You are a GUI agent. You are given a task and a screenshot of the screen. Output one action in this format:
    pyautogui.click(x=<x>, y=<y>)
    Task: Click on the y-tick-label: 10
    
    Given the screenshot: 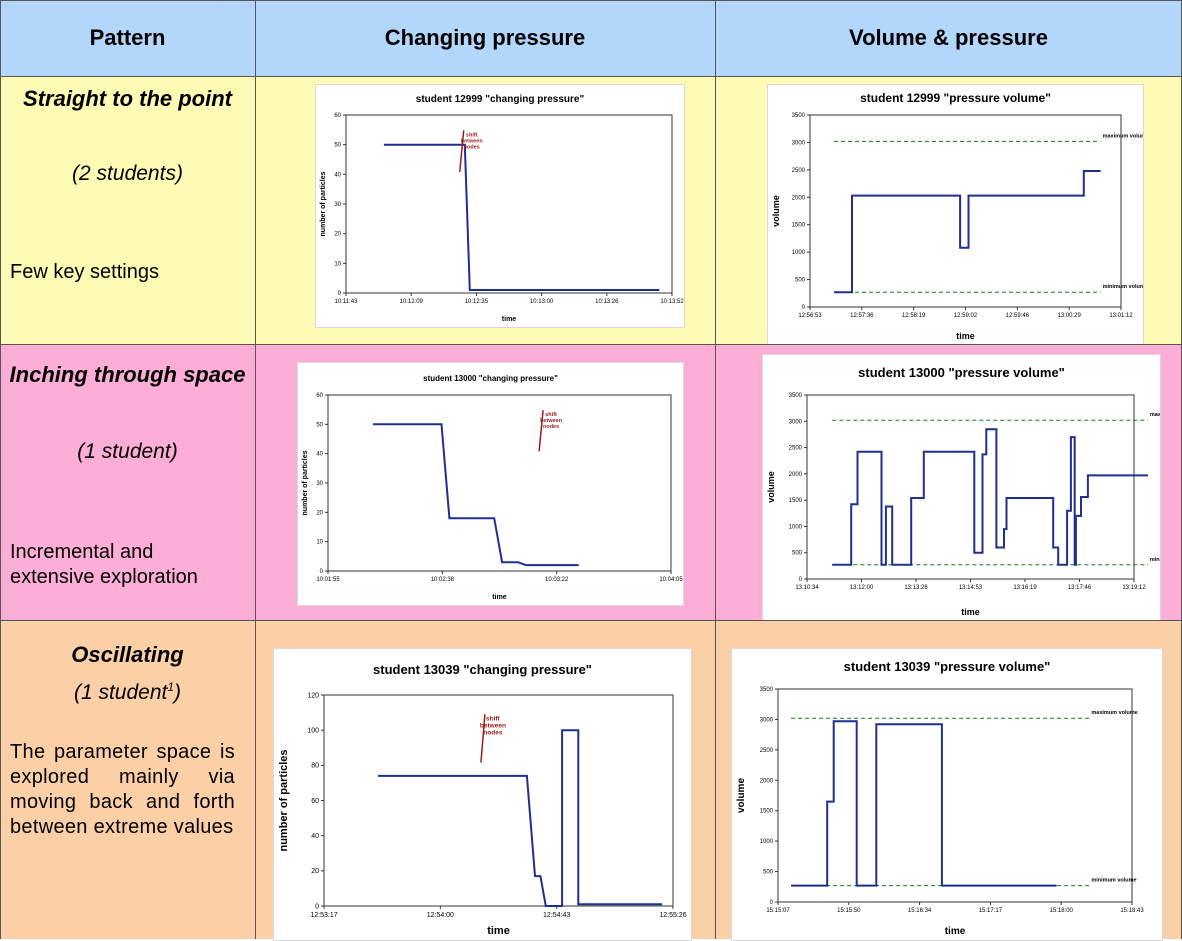 What is the action you would take?
    pyautogui.click(x=319, y=543)
    